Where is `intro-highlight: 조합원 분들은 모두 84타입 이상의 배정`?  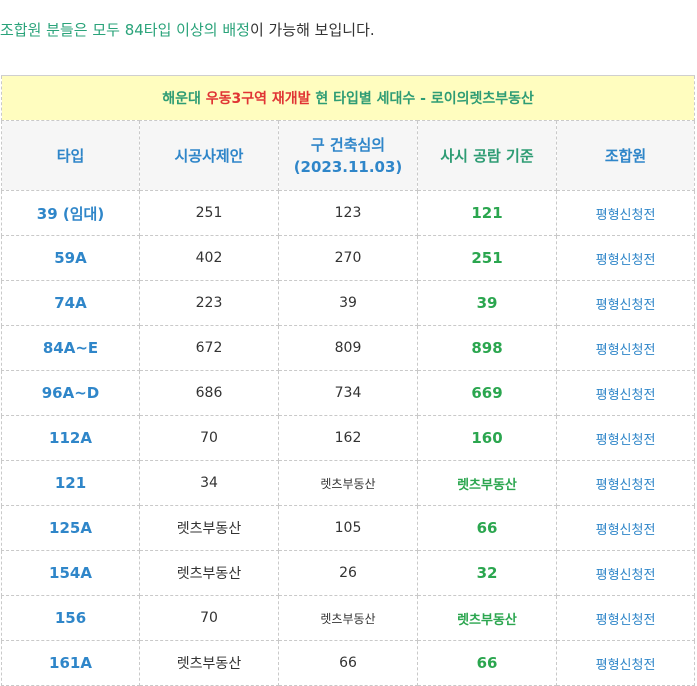
intro-highlight: 조합원 분들은 모두 84타입 이상의 배정 is located at coordinates (125, 30).